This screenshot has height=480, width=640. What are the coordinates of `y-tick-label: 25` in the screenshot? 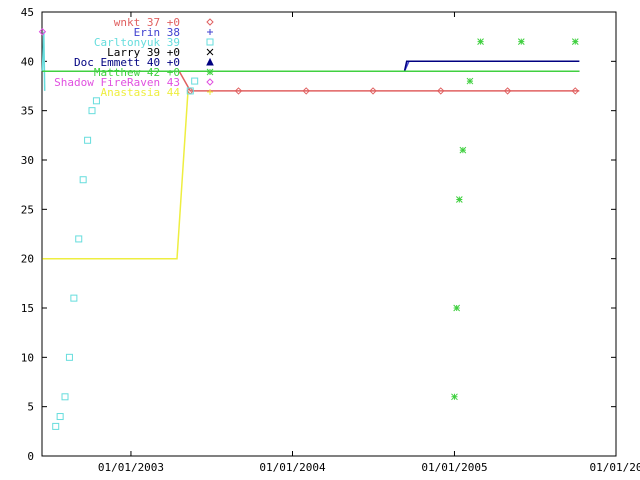 It's located at (27, 209).